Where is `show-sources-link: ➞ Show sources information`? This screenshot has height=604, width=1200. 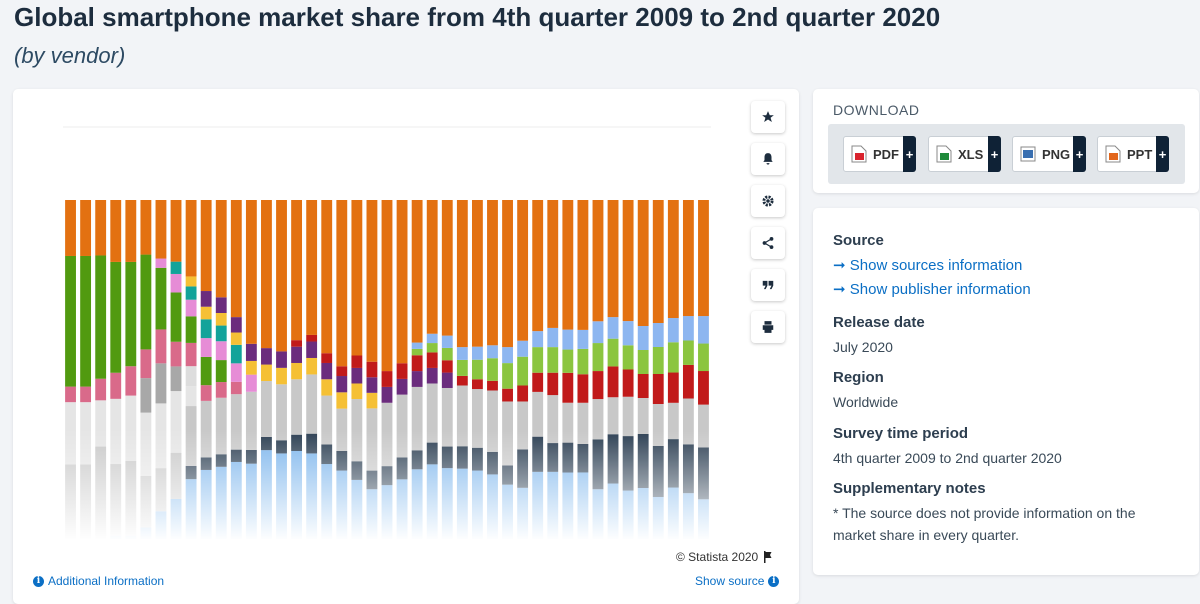
show-sources-link: ➞ Show sources information is located at coordinates (932, 266).